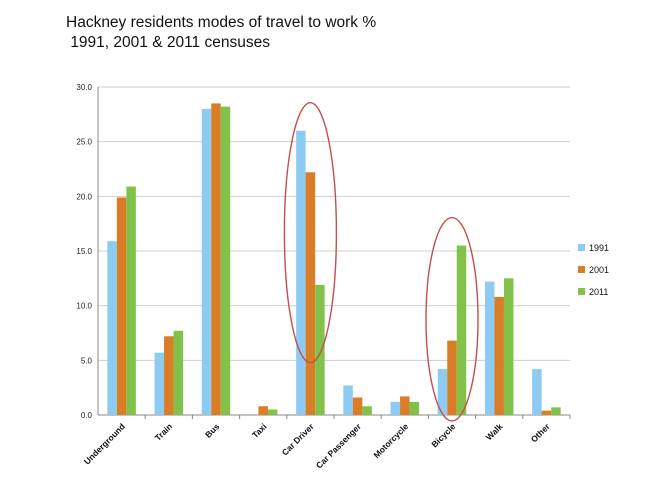 This screenshot has height=493, width=646. Describe the element at coordinates (170, 42) in the screenshot. I see `chart-subtitle-text: 1991, 2001 & 2011 censuses` at that location.